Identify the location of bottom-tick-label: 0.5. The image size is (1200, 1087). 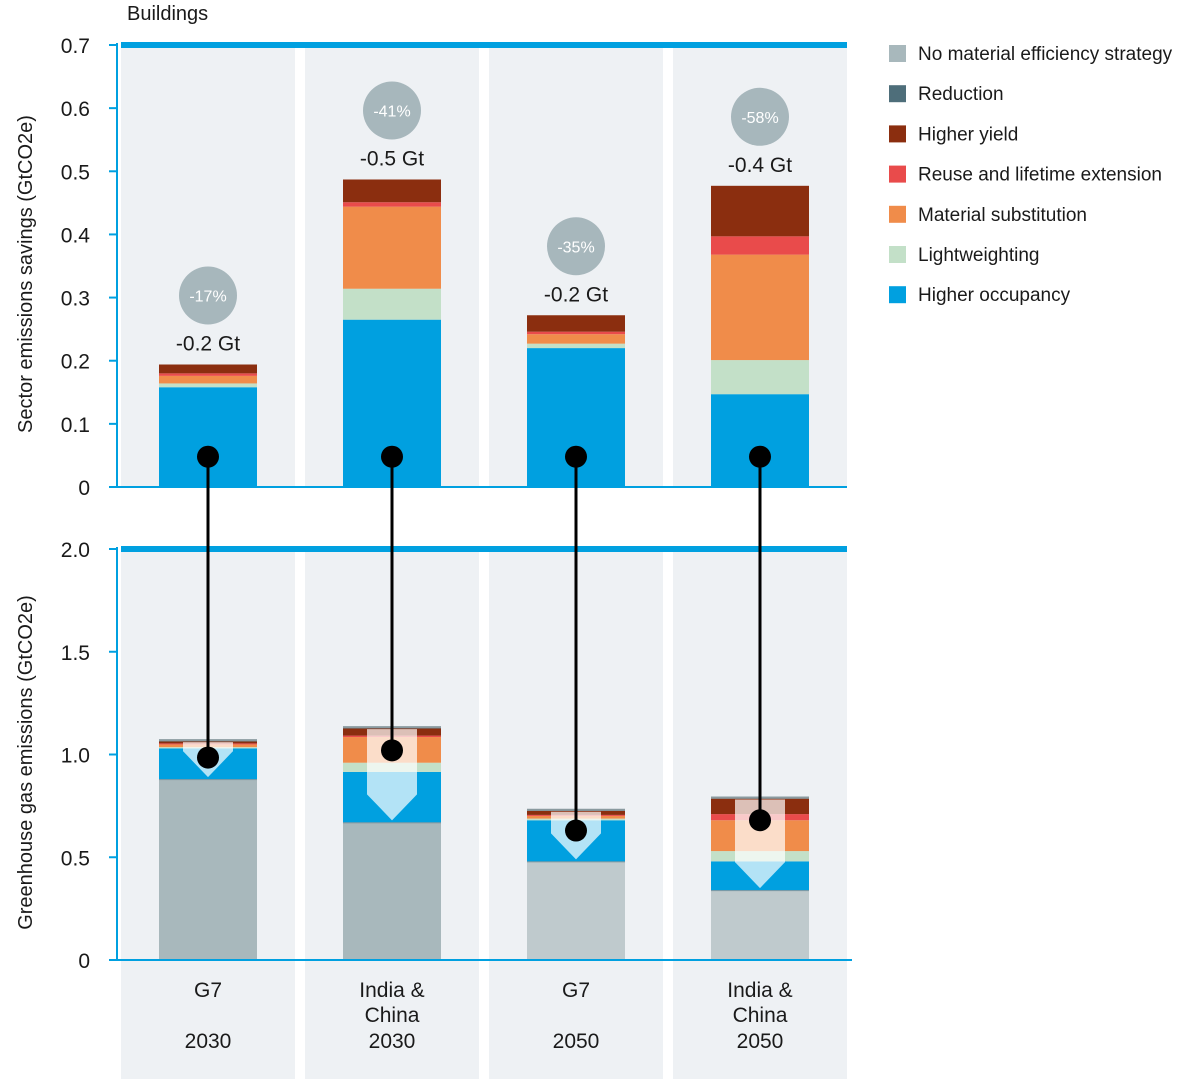
(75, 858).